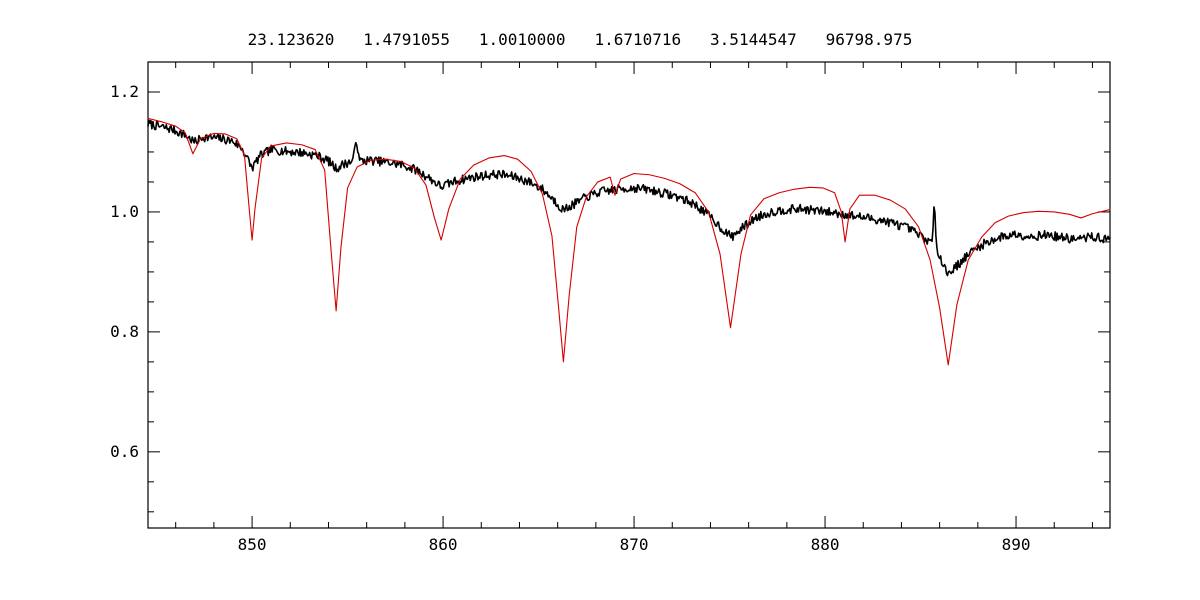 The width and height of the screenshot is (1200, 600). I want to click on x-axis-tick-label: 850, so click(252, 544).